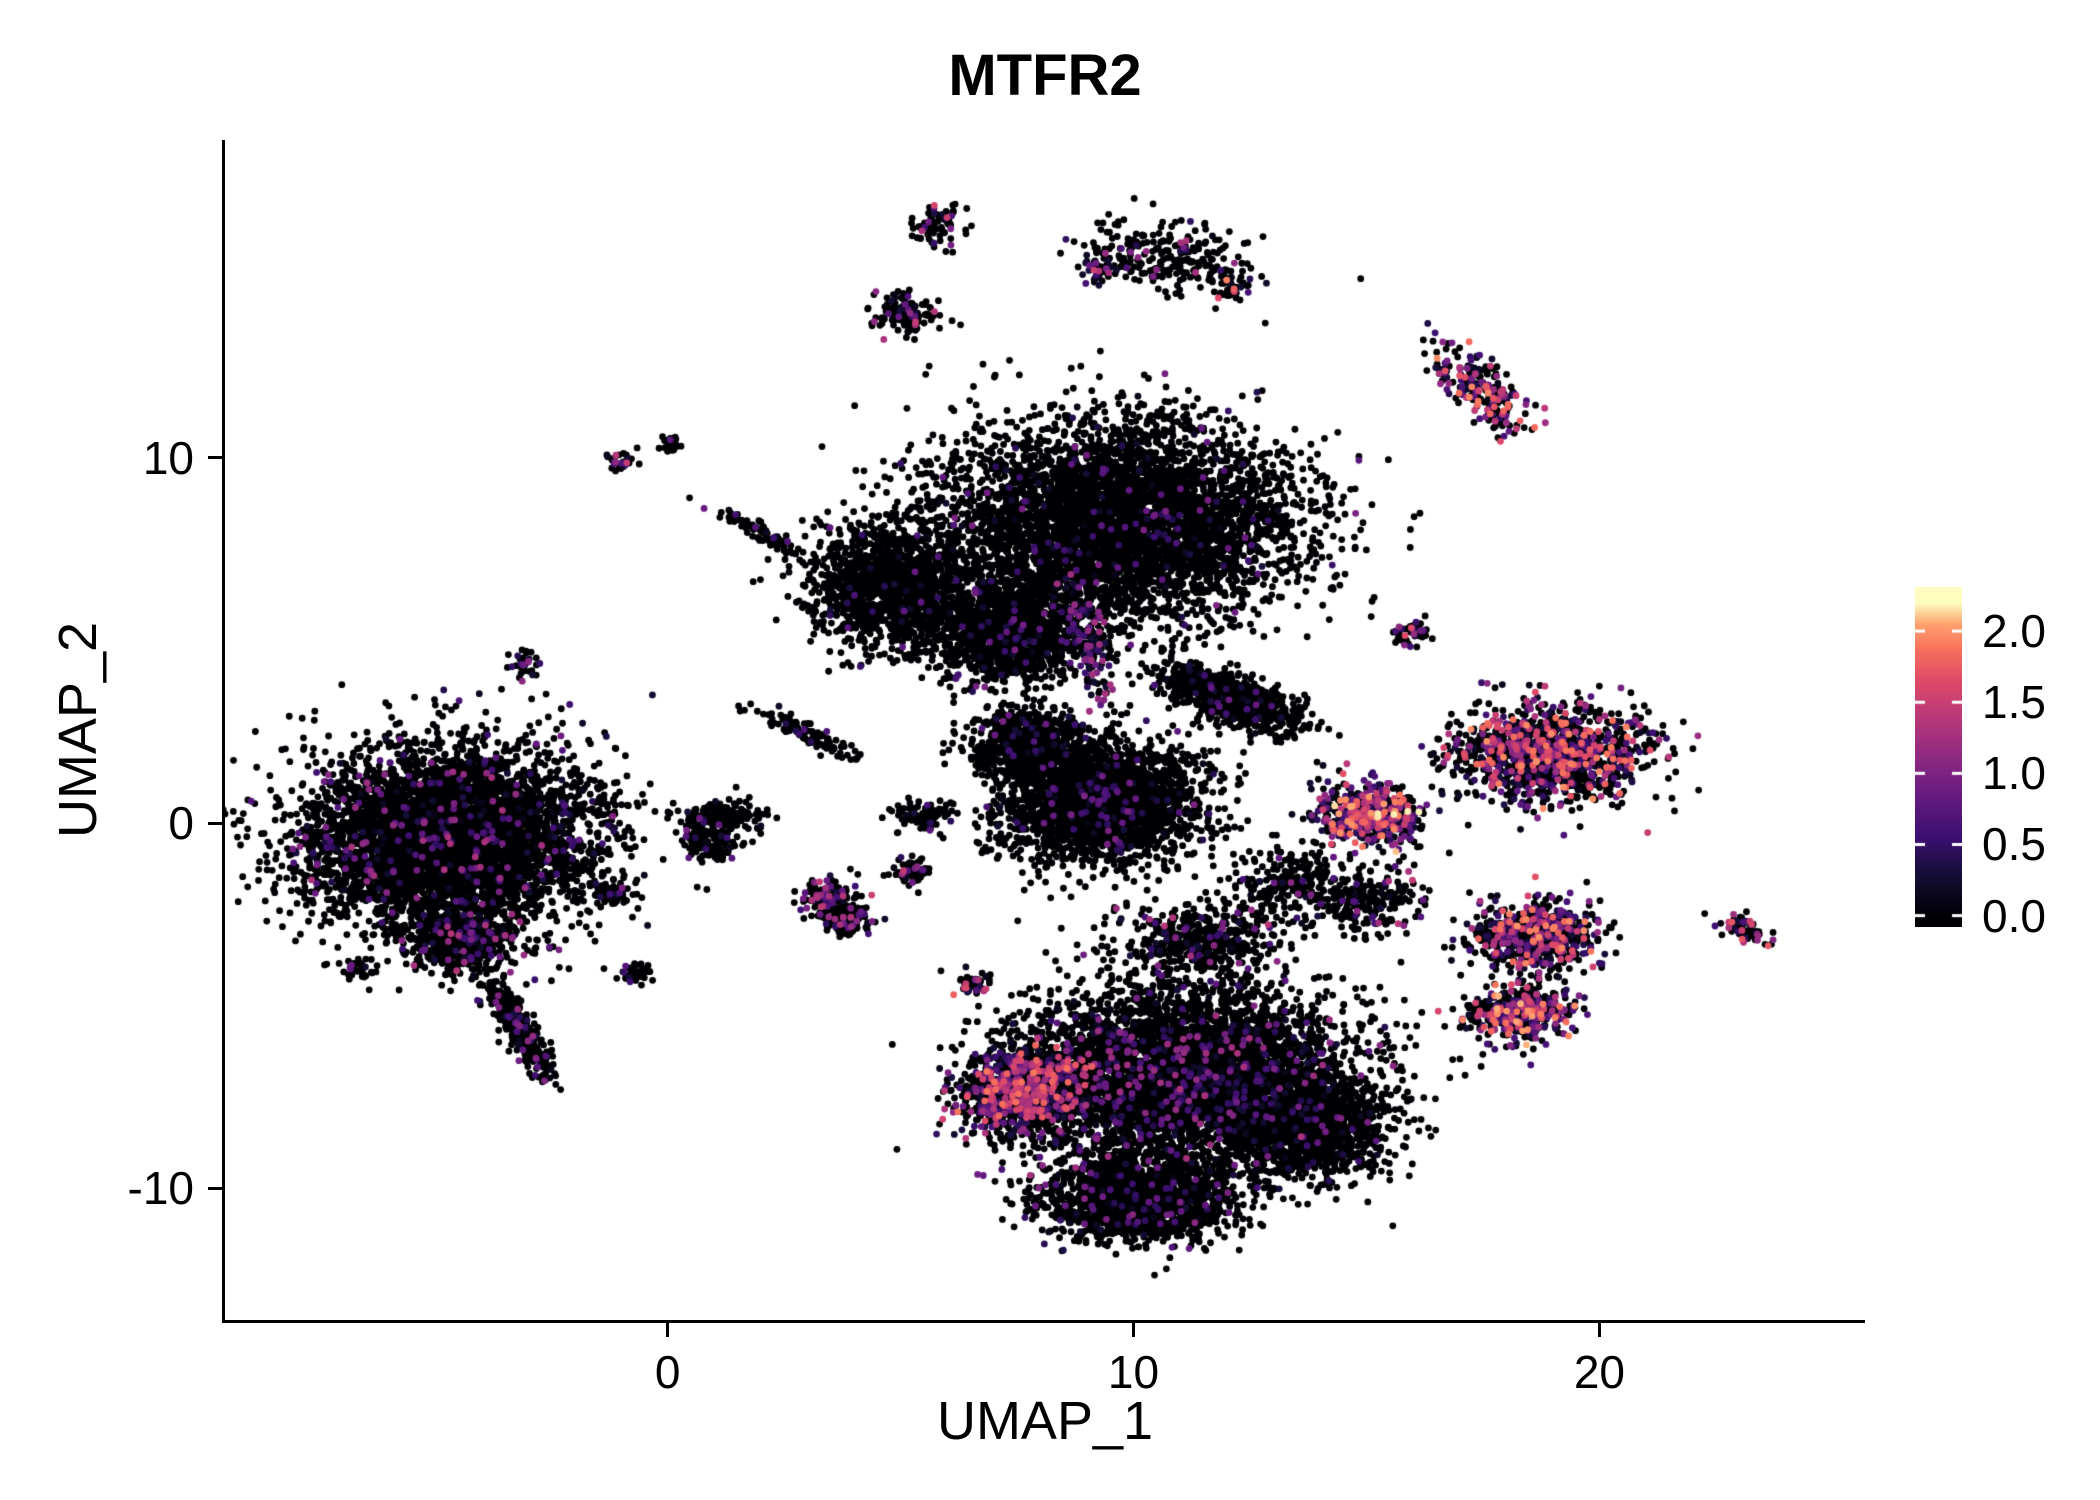 This screenshot has height=1500, width=2100. Describe the element at coordinates (667, 1372) in the screenshot. I see `x-tick-label: 0` at that location.